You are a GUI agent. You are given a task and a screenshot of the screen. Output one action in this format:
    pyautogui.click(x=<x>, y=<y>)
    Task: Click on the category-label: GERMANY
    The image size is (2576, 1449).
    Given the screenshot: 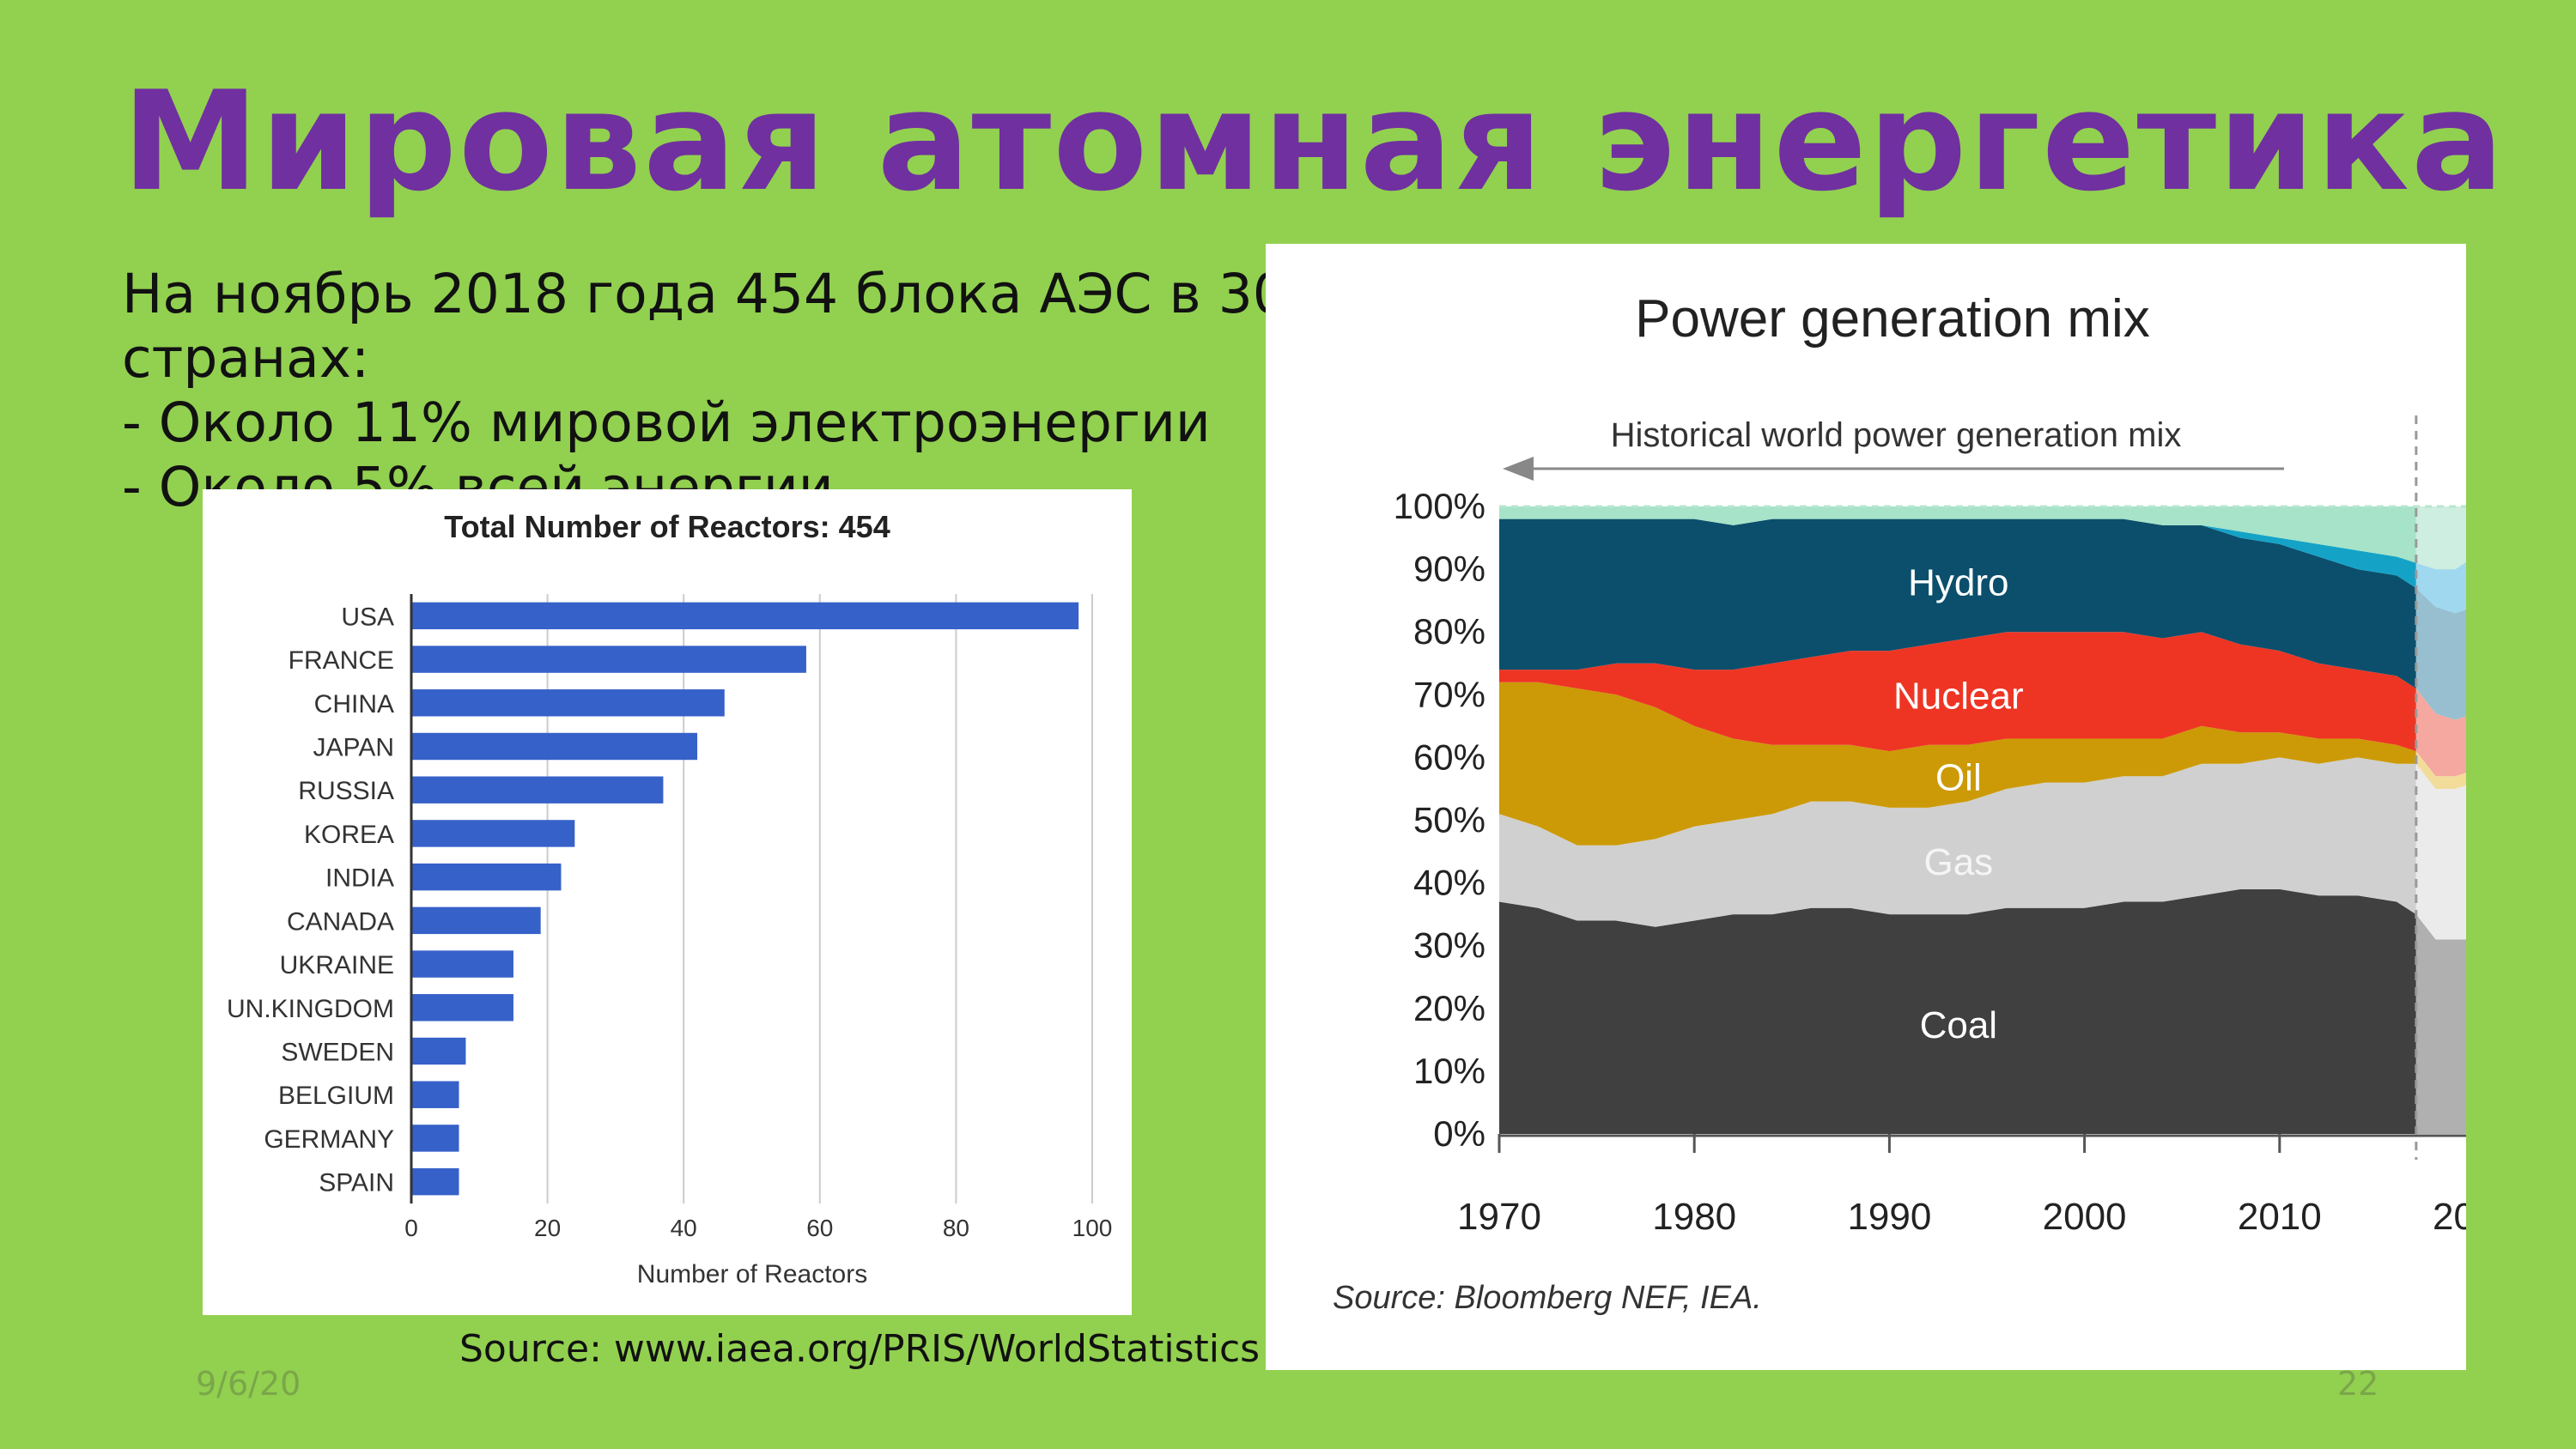 What is the action you would take?
    pyautogui.click(x=329, y=1139)
    